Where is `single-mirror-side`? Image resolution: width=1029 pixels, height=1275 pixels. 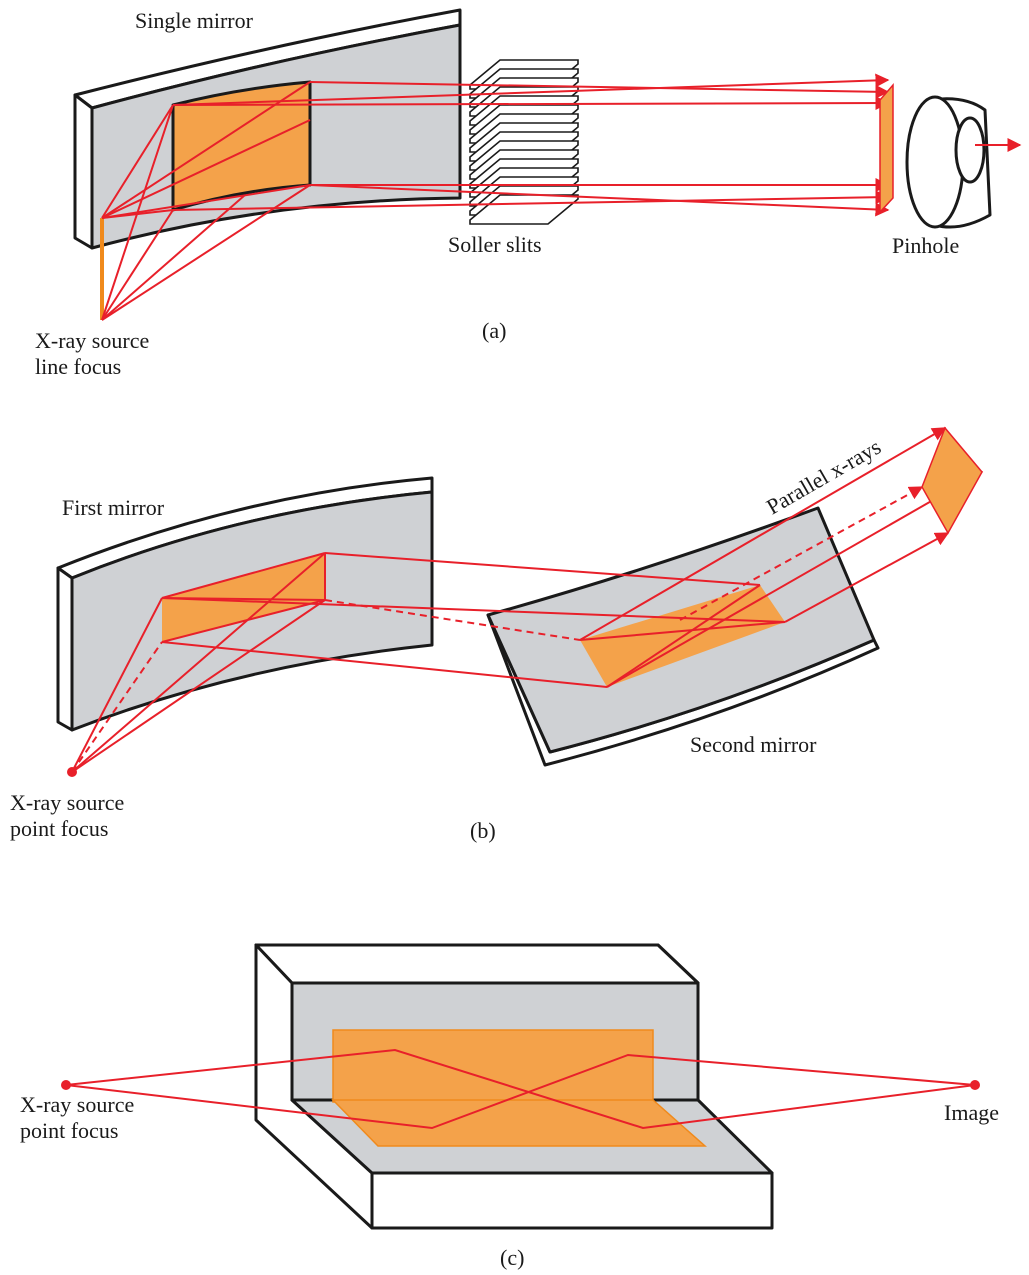 single-mirror-side is located at coordinates (83, 171).